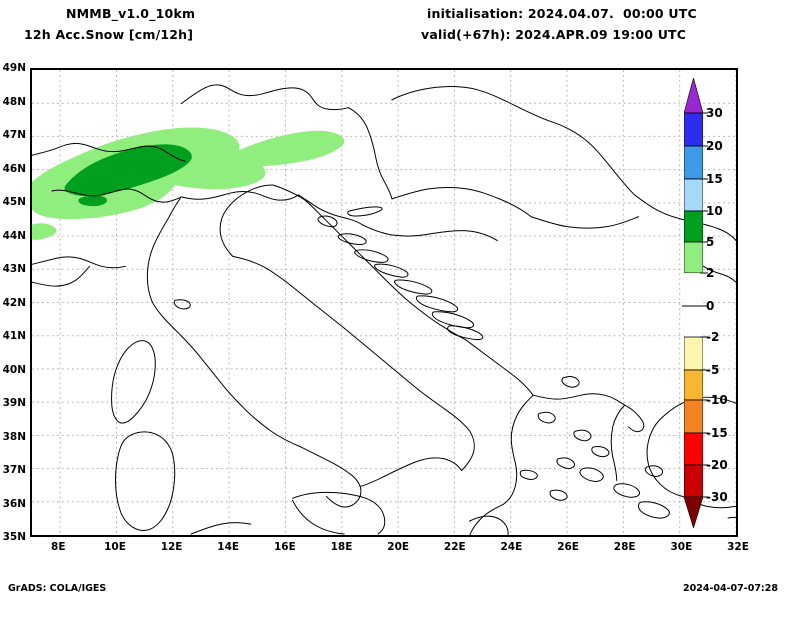  What do you see at coordinates (353, 363) in the screenshot?
I see `coast-italy-east` at bounding box center [353, 363].